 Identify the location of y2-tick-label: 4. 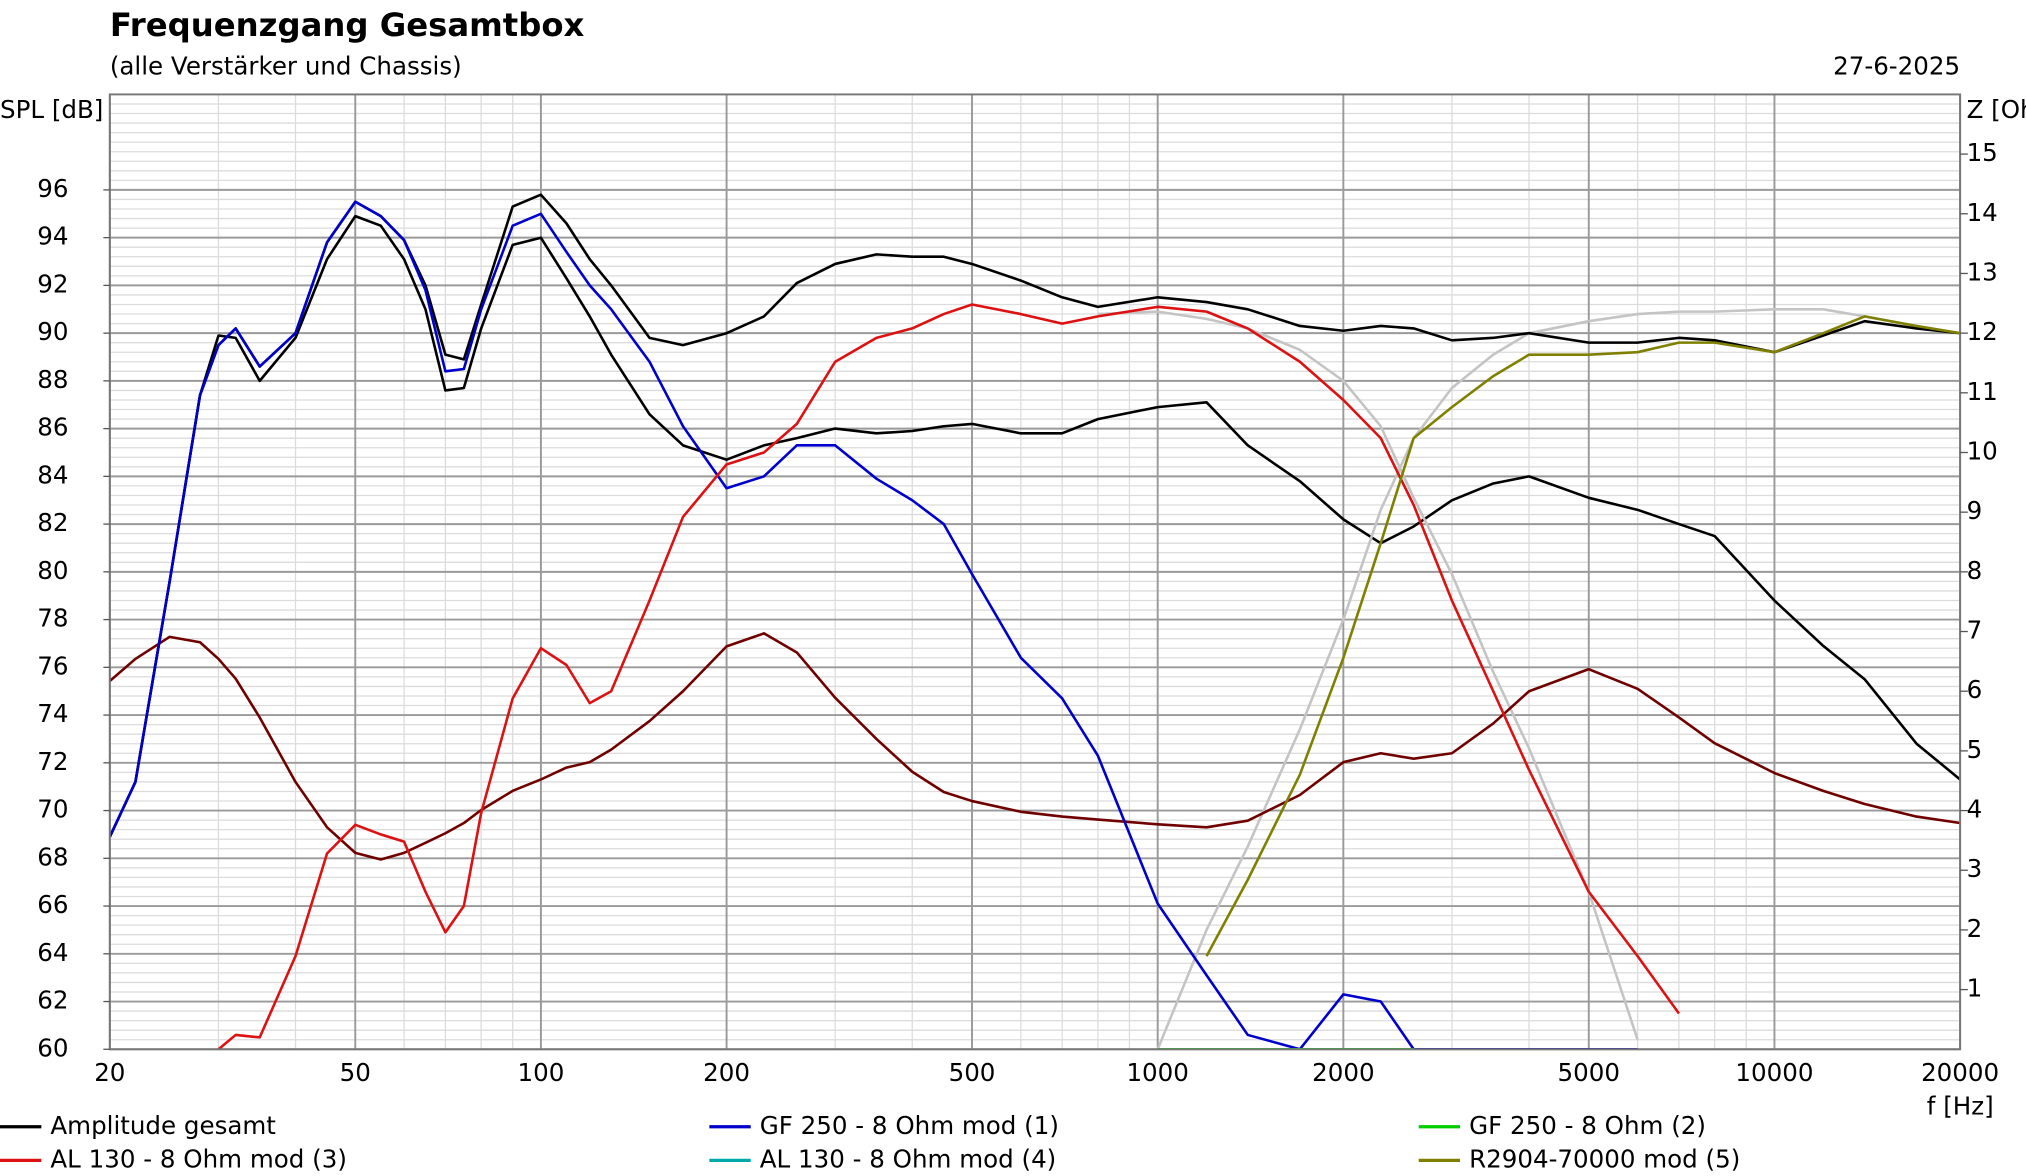
(1975, 809).